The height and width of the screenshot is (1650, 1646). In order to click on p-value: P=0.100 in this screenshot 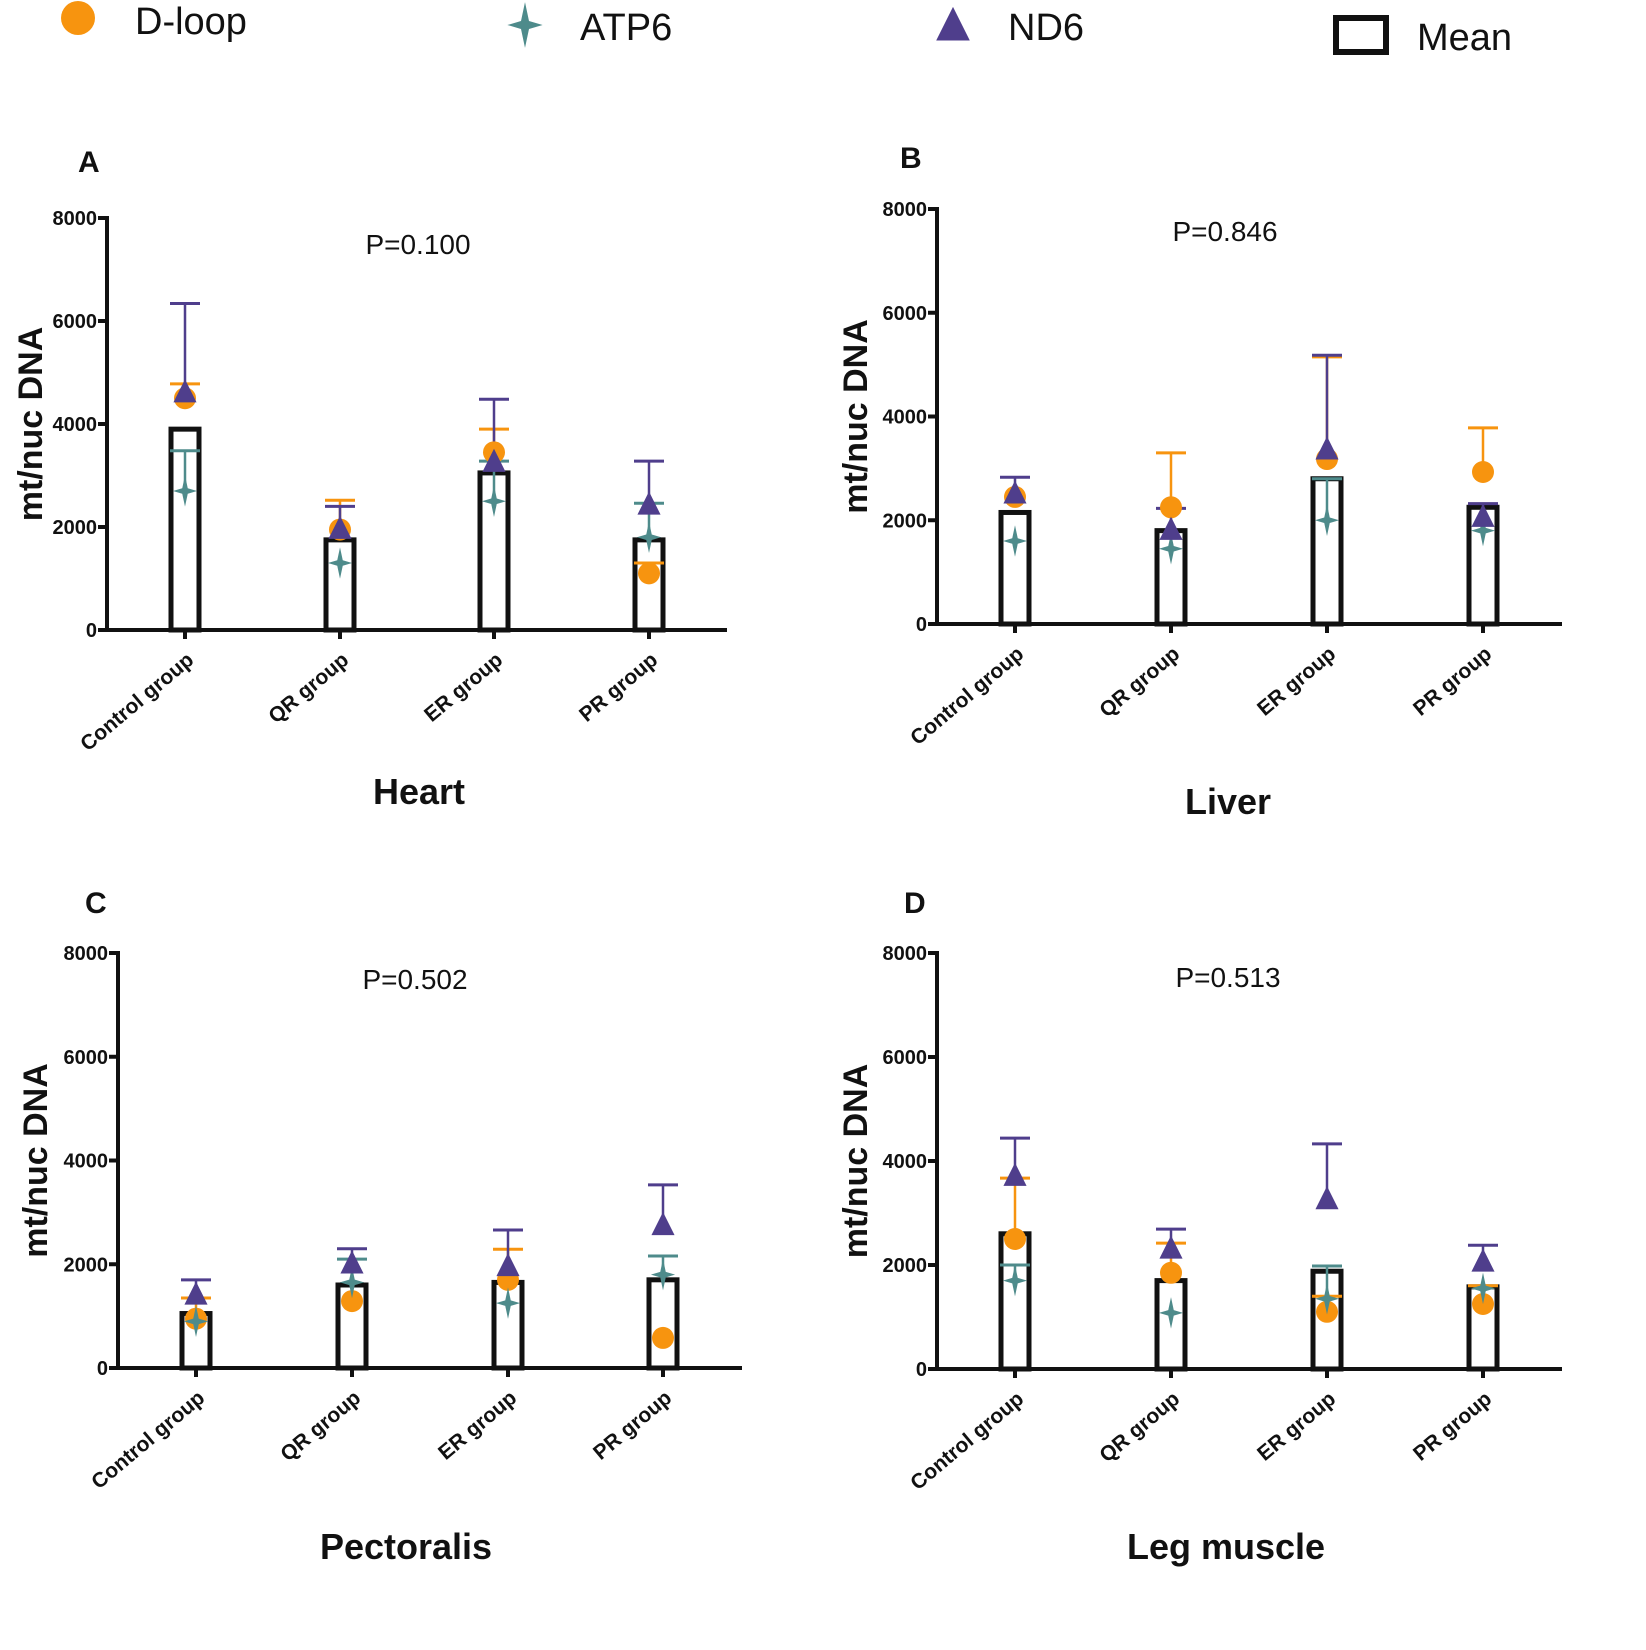, I will do `click(417, 244)`.